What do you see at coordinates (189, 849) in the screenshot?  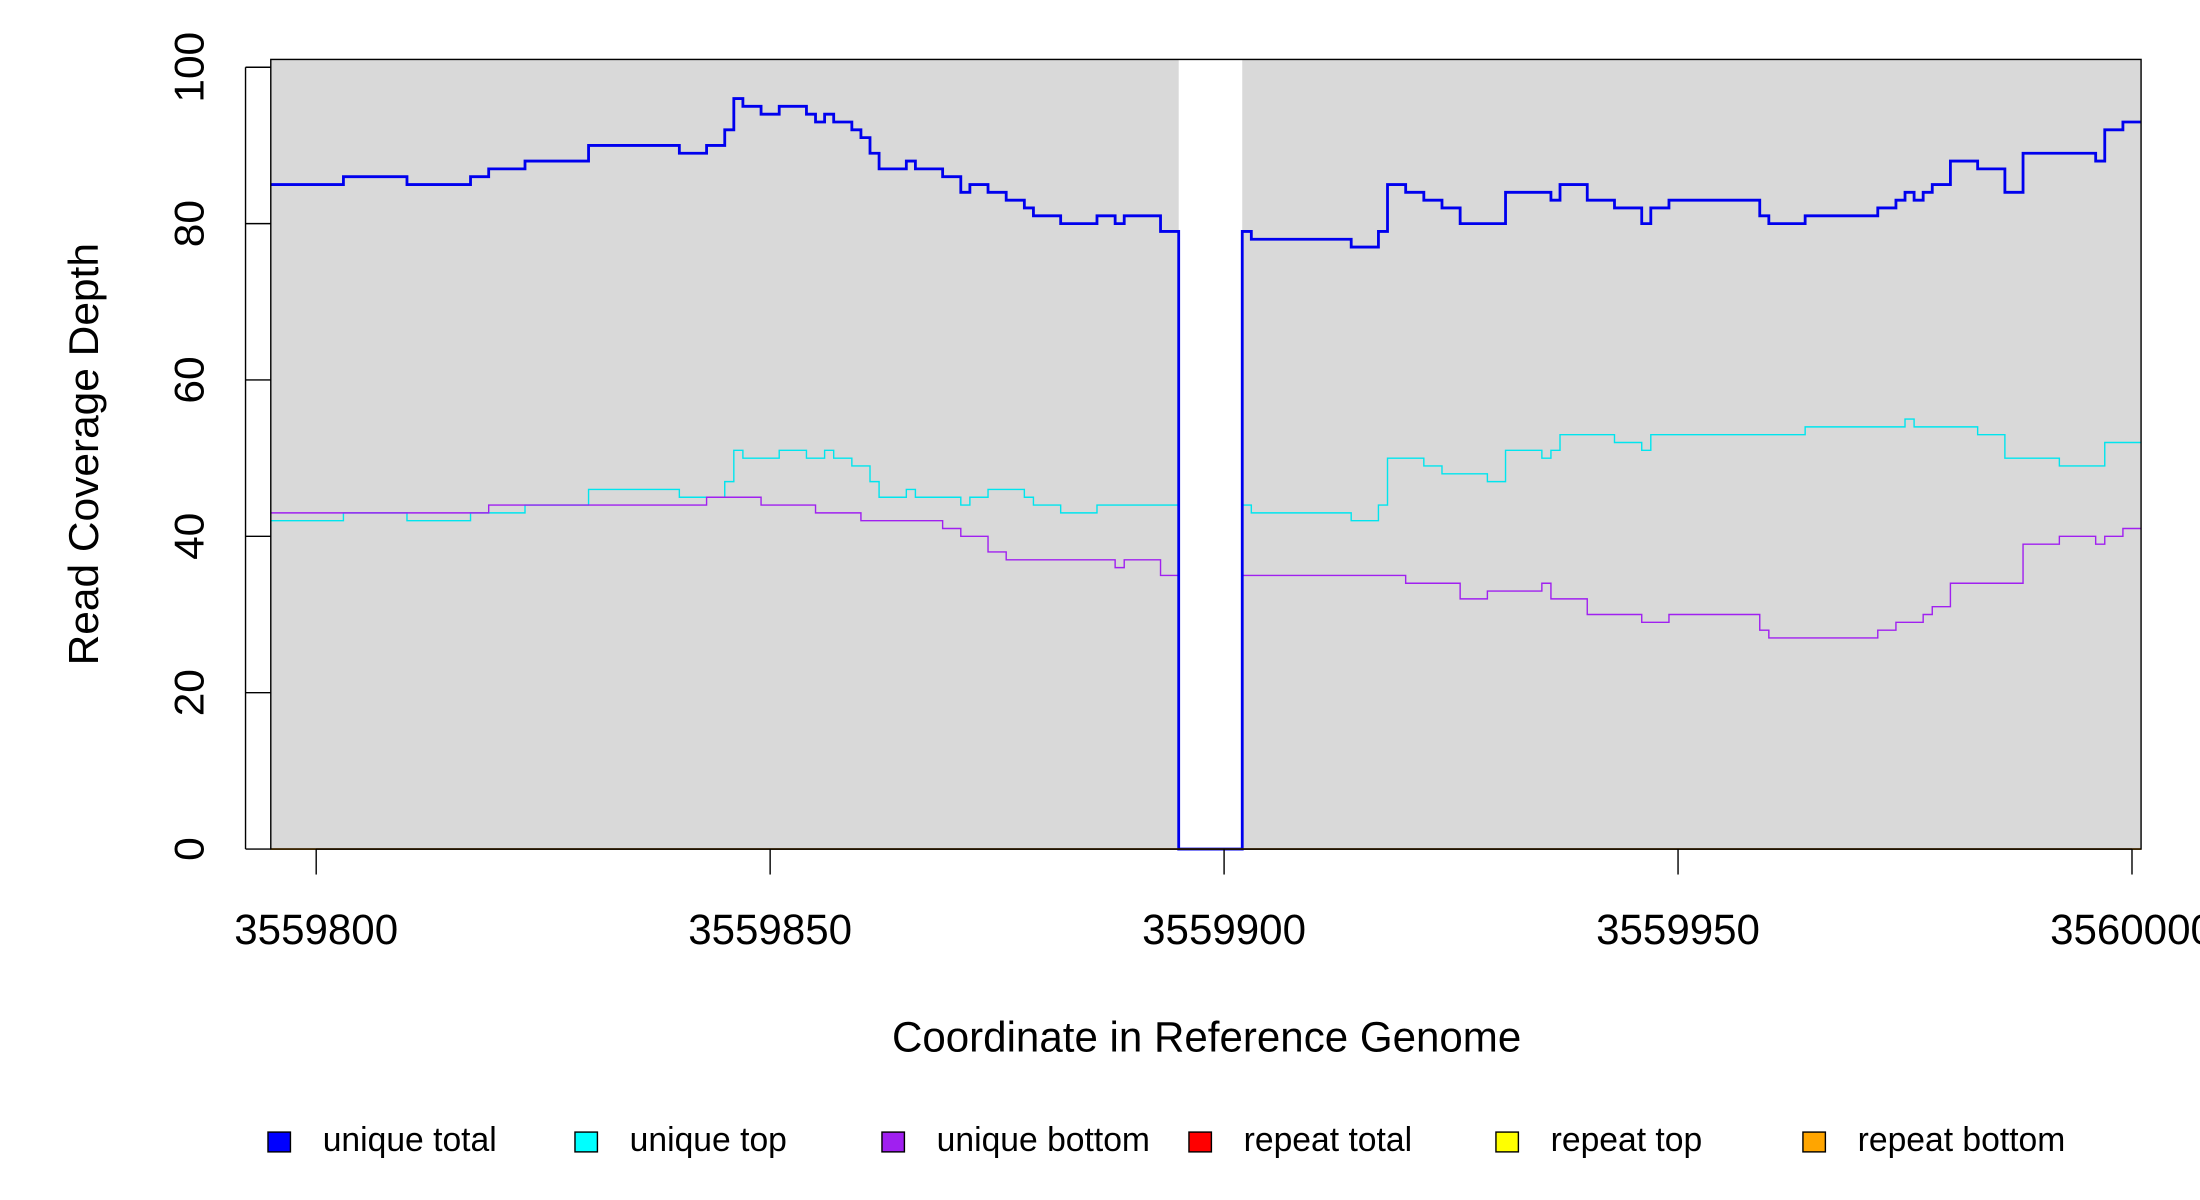 I see `y-tick-label: 0` at bounding box center [189, 849].